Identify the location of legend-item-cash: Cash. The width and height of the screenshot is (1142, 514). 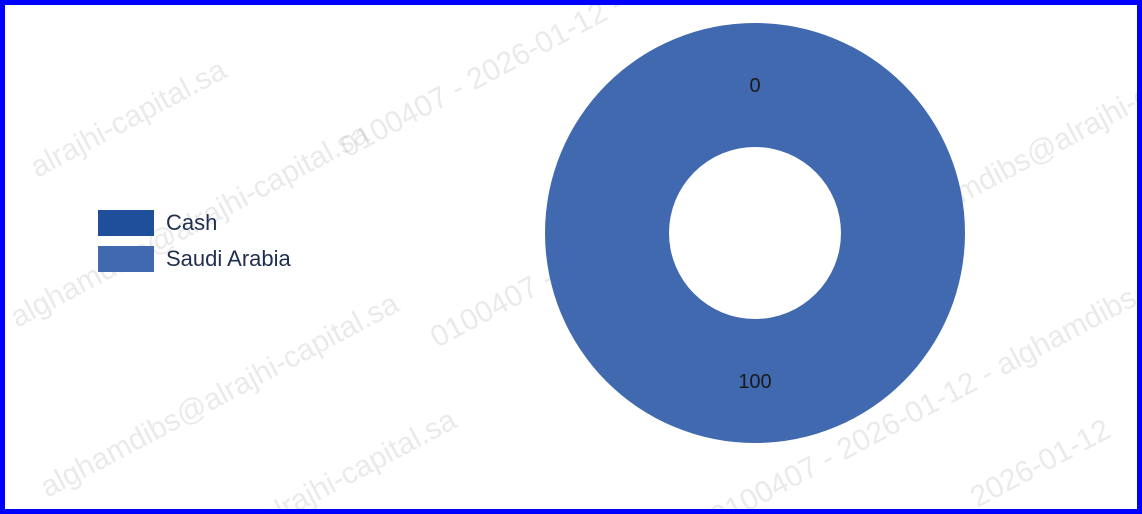
(194, 223).